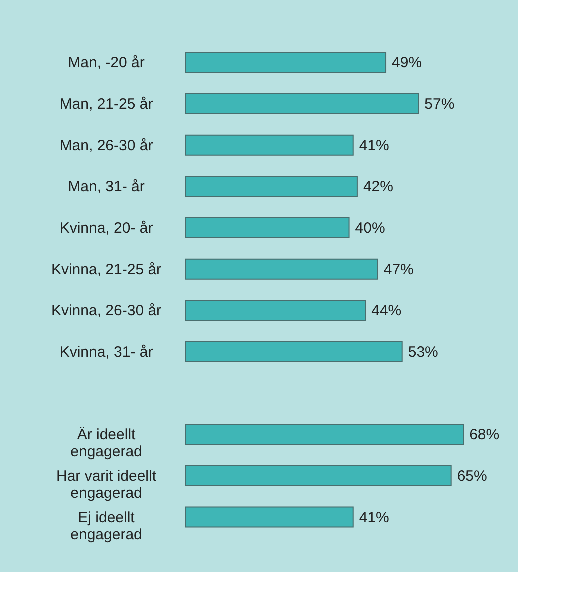 Image resolution: width=579 pixels, height=592 pixels. I want to click on data-label: 44%, so click(387, 311).